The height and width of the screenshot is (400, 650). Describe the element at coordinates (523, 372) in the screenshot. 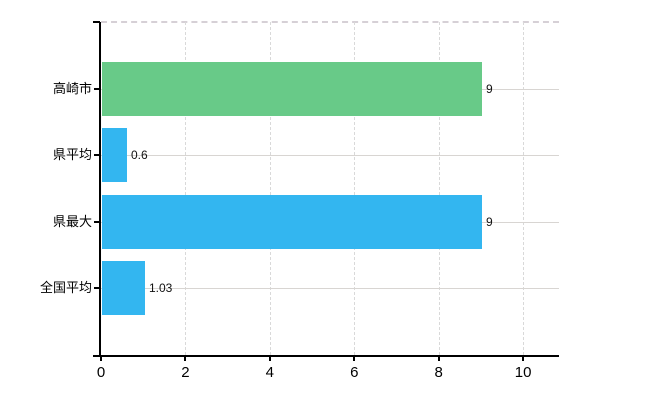

I see `x-tick-label: 10` at that location.